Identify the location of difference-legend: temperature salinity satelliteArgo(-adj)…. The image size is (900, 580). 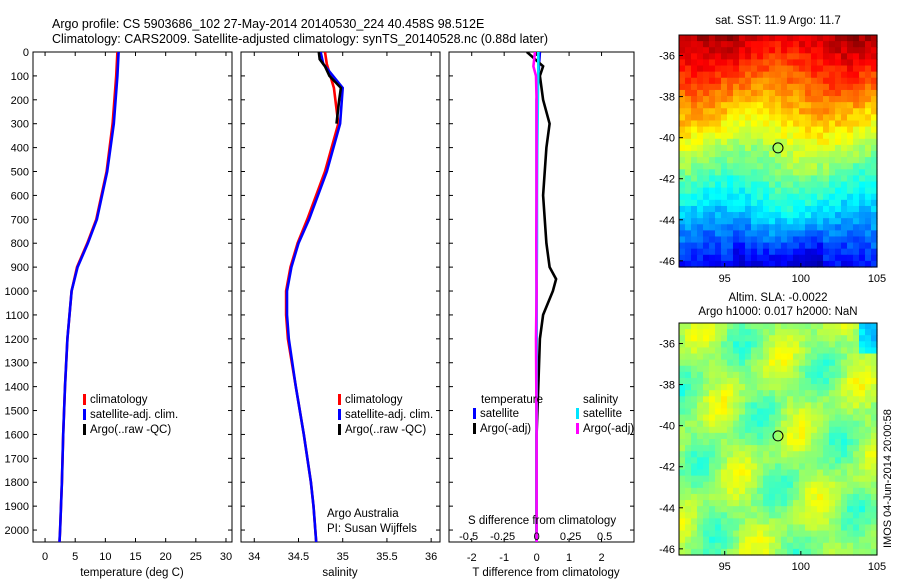
(553, 414).